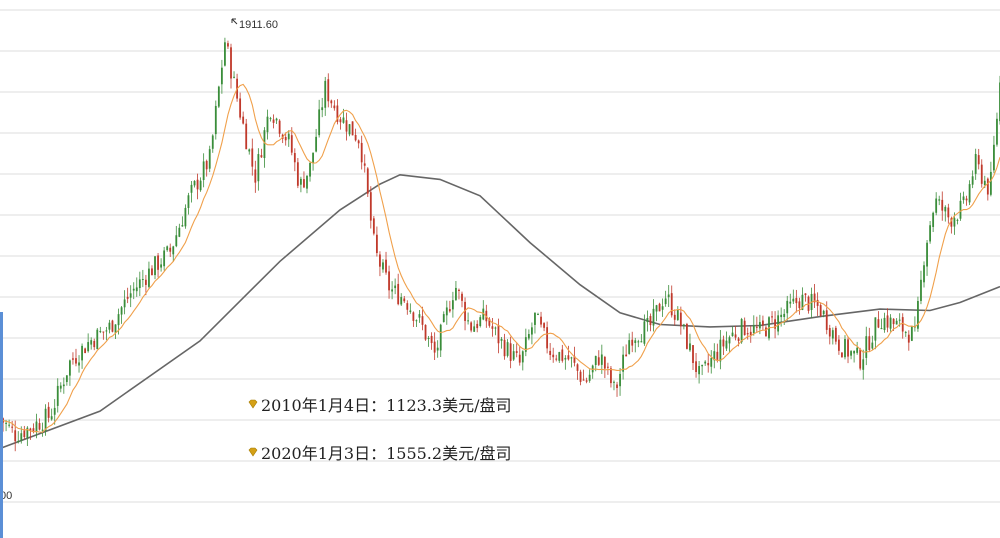  What do you see at coordinates (234, 21) in the screenshot?
I see `peak-arrow-icon` at bounding box center [234, 21].